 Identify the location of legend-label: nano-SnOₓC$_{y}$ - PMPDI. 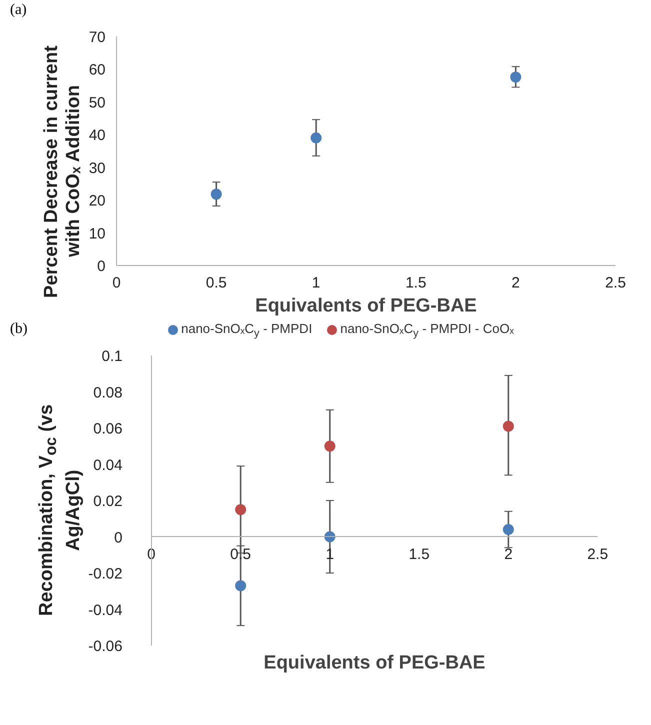
(246, 330).